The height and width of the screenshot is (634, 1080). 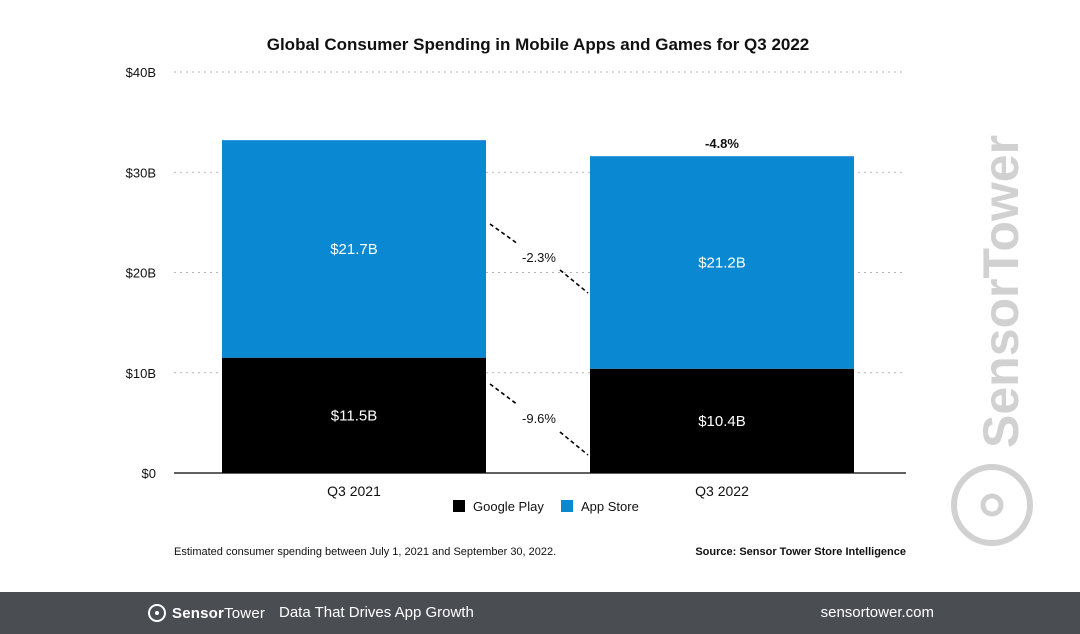 What do you see at coordinates (539, 257) in the screenshot?
I see `app-store-change-label: -2.3%` at bounding box center [539, 257].